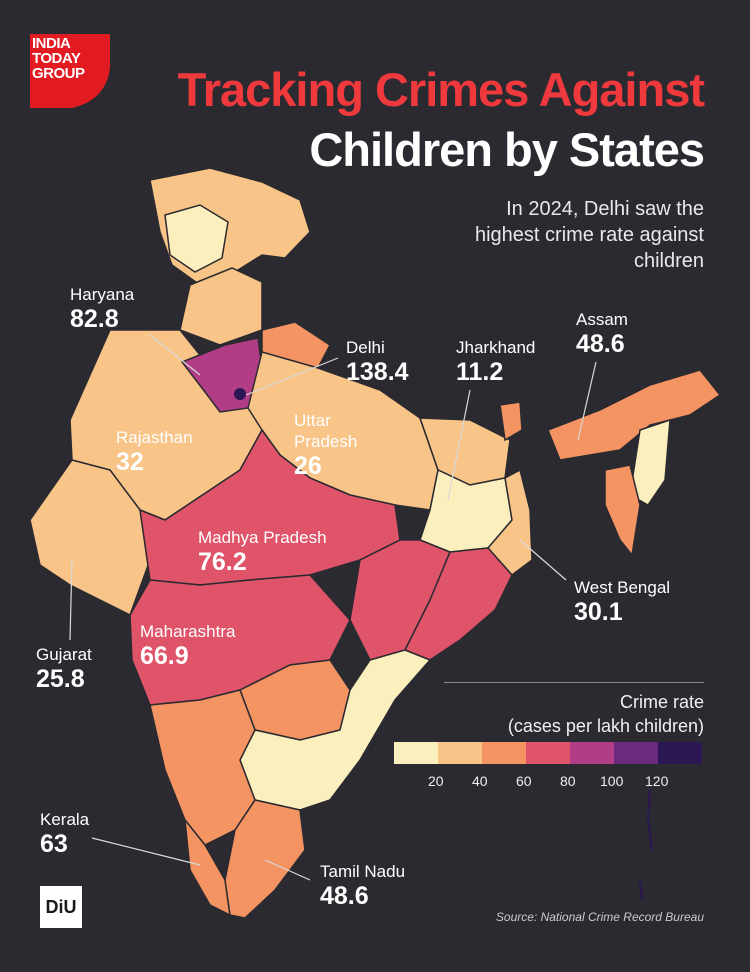 This screenshot has width=750, height=972. What do you see at coordinates (240, 394) in the screenshot?
I see `map-region-delhi` at bounding box center [240, 394].